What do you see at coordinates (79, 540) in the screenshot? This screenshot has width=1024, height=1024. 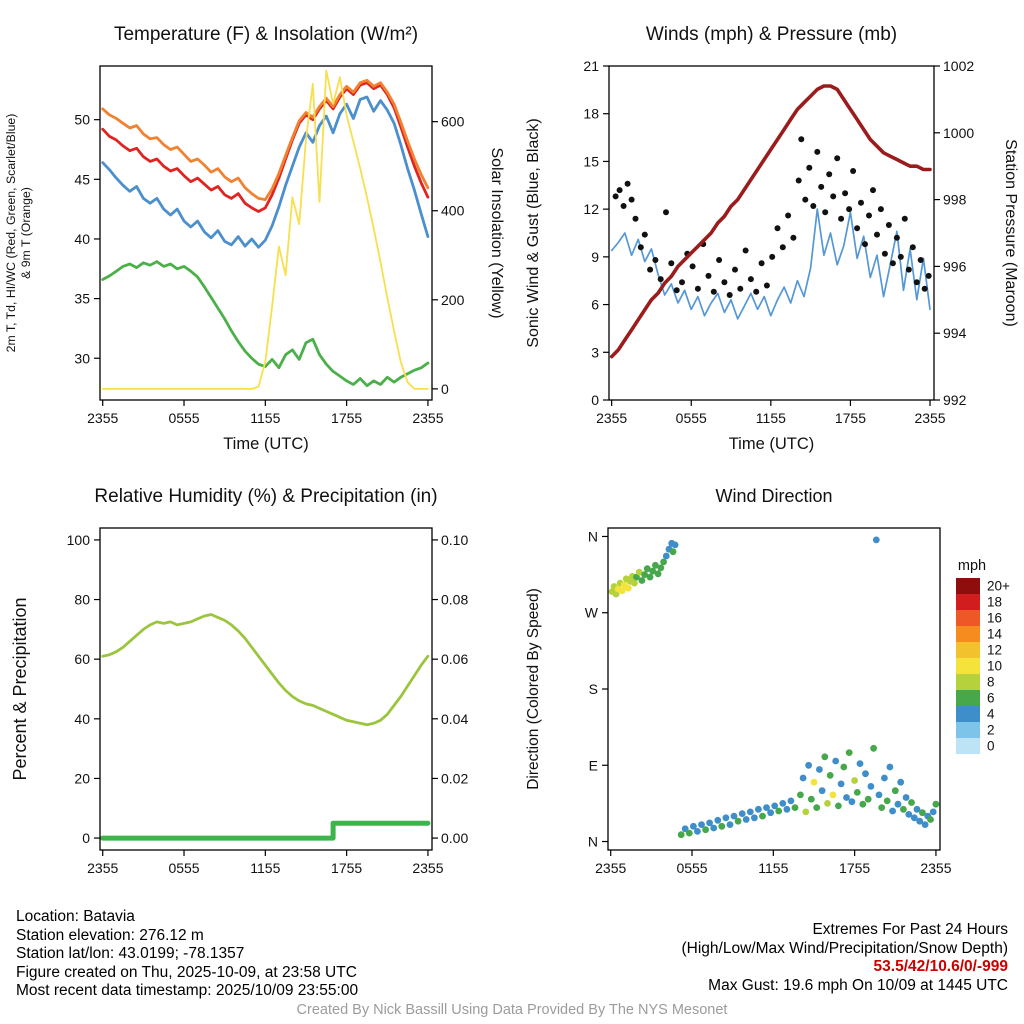 I see `y-tick-label: 100` at bounding box center [79, 540].